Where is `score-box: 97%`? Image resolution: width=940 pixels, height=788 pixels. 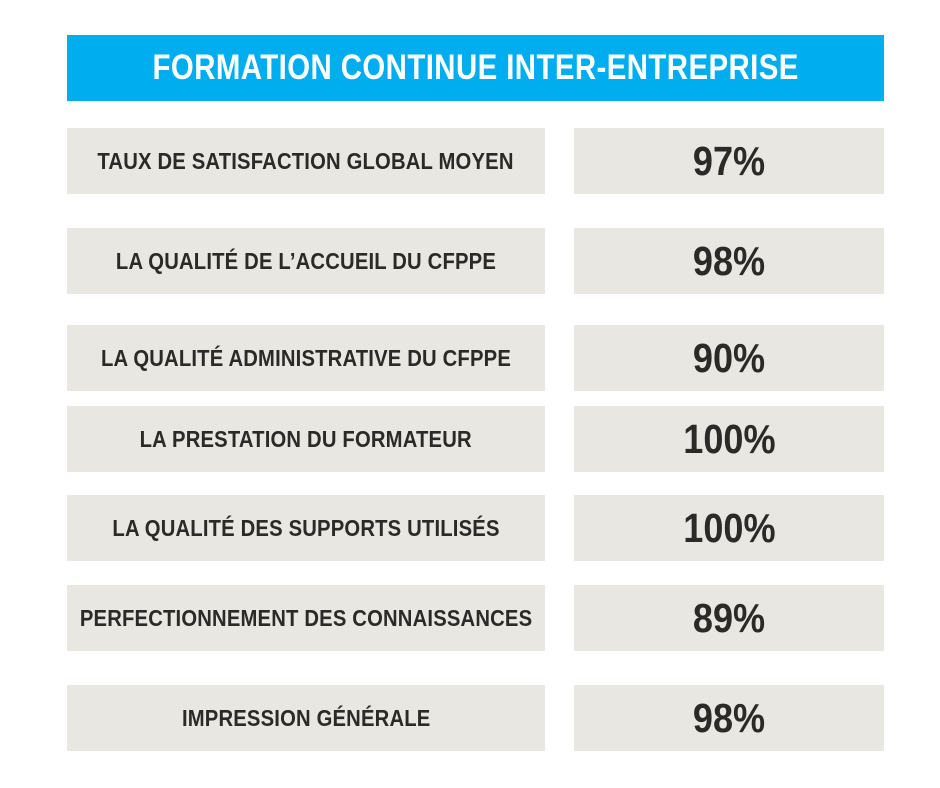 score-box: 97% is located at coordinates (729, 161).